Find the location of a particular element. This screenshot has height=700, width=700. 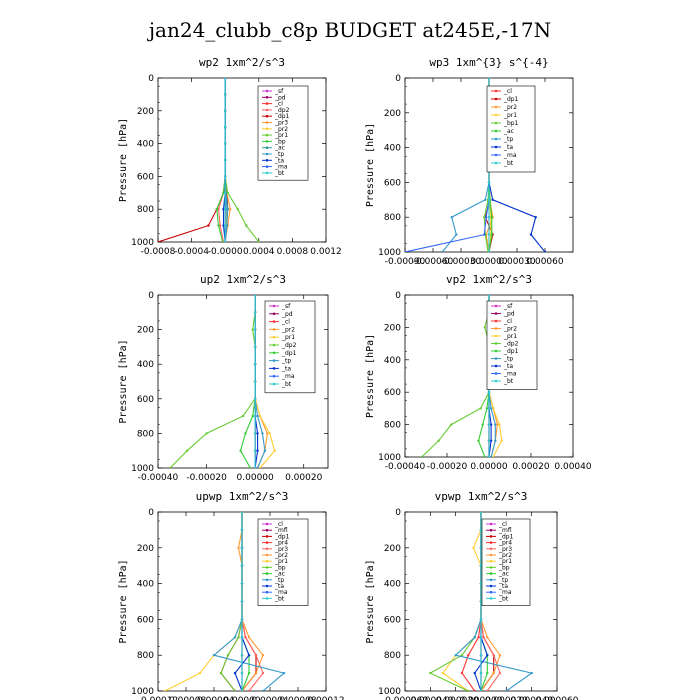

legend-label: _pr2 is located at coordinates (281, 129).